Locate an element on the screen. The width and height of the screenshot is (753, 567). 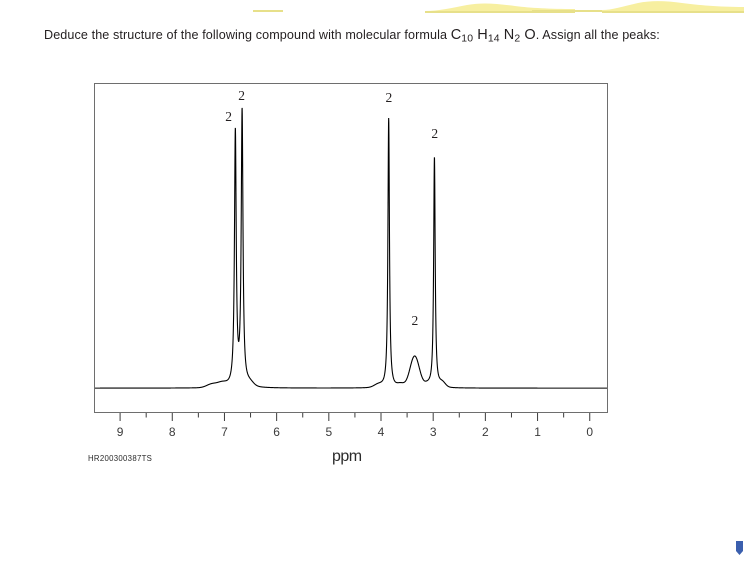
formula-hydrogen: H14 is located at coordinates (486, 36).